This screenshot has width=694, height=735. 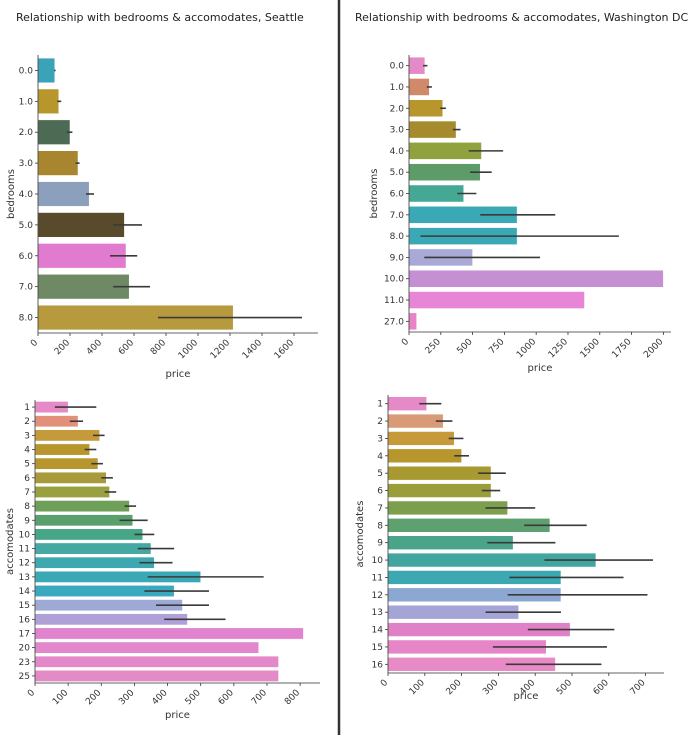 I want to click on bar-1.0, so click(x=48, y=101).